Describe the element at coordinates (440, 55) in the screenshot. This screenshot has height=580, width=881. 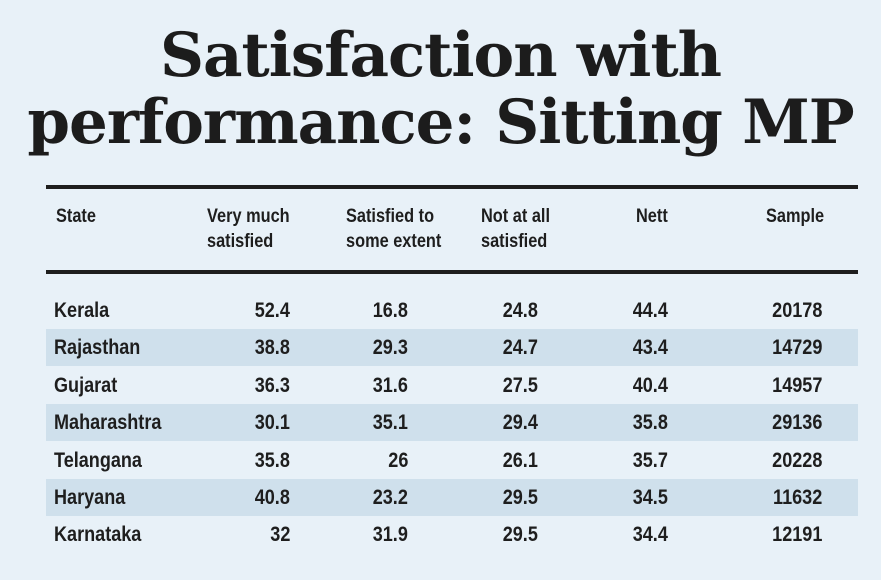
I see `title-line-1: Satisfaction with` at that location.